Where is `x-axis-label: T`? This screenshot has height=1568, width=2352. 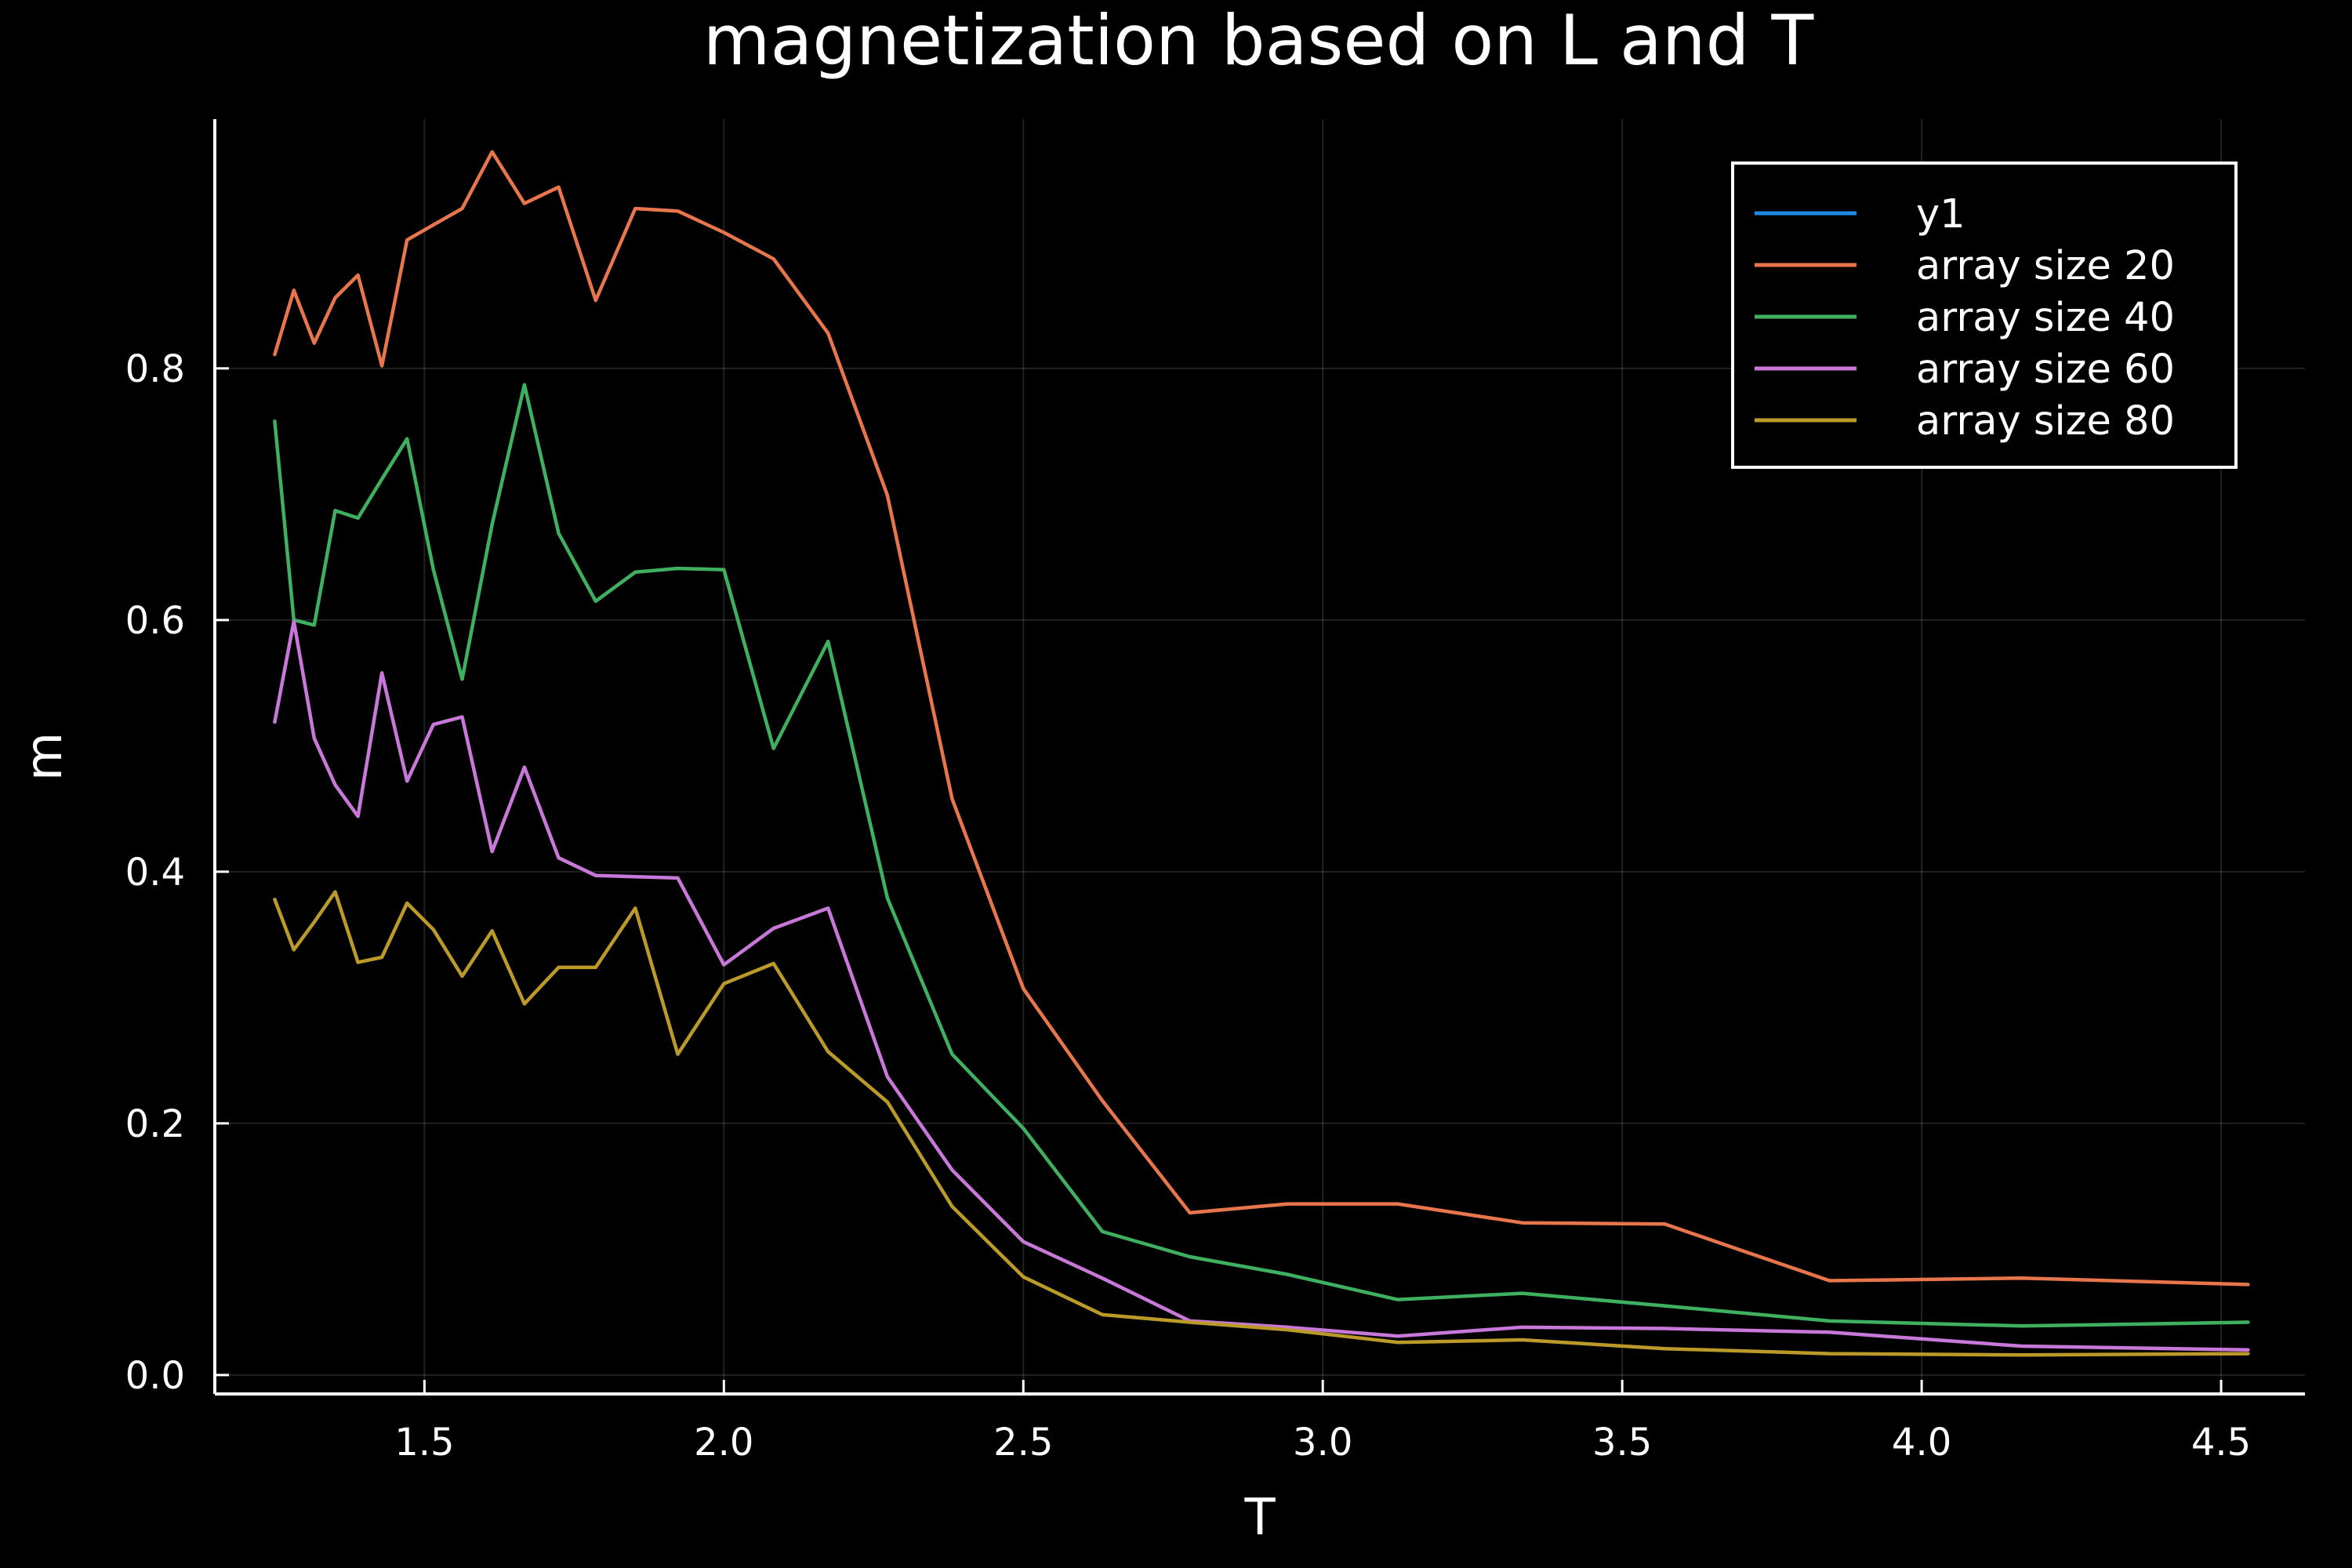 x-axis-label: T is located at coordinates (1259, 1518).